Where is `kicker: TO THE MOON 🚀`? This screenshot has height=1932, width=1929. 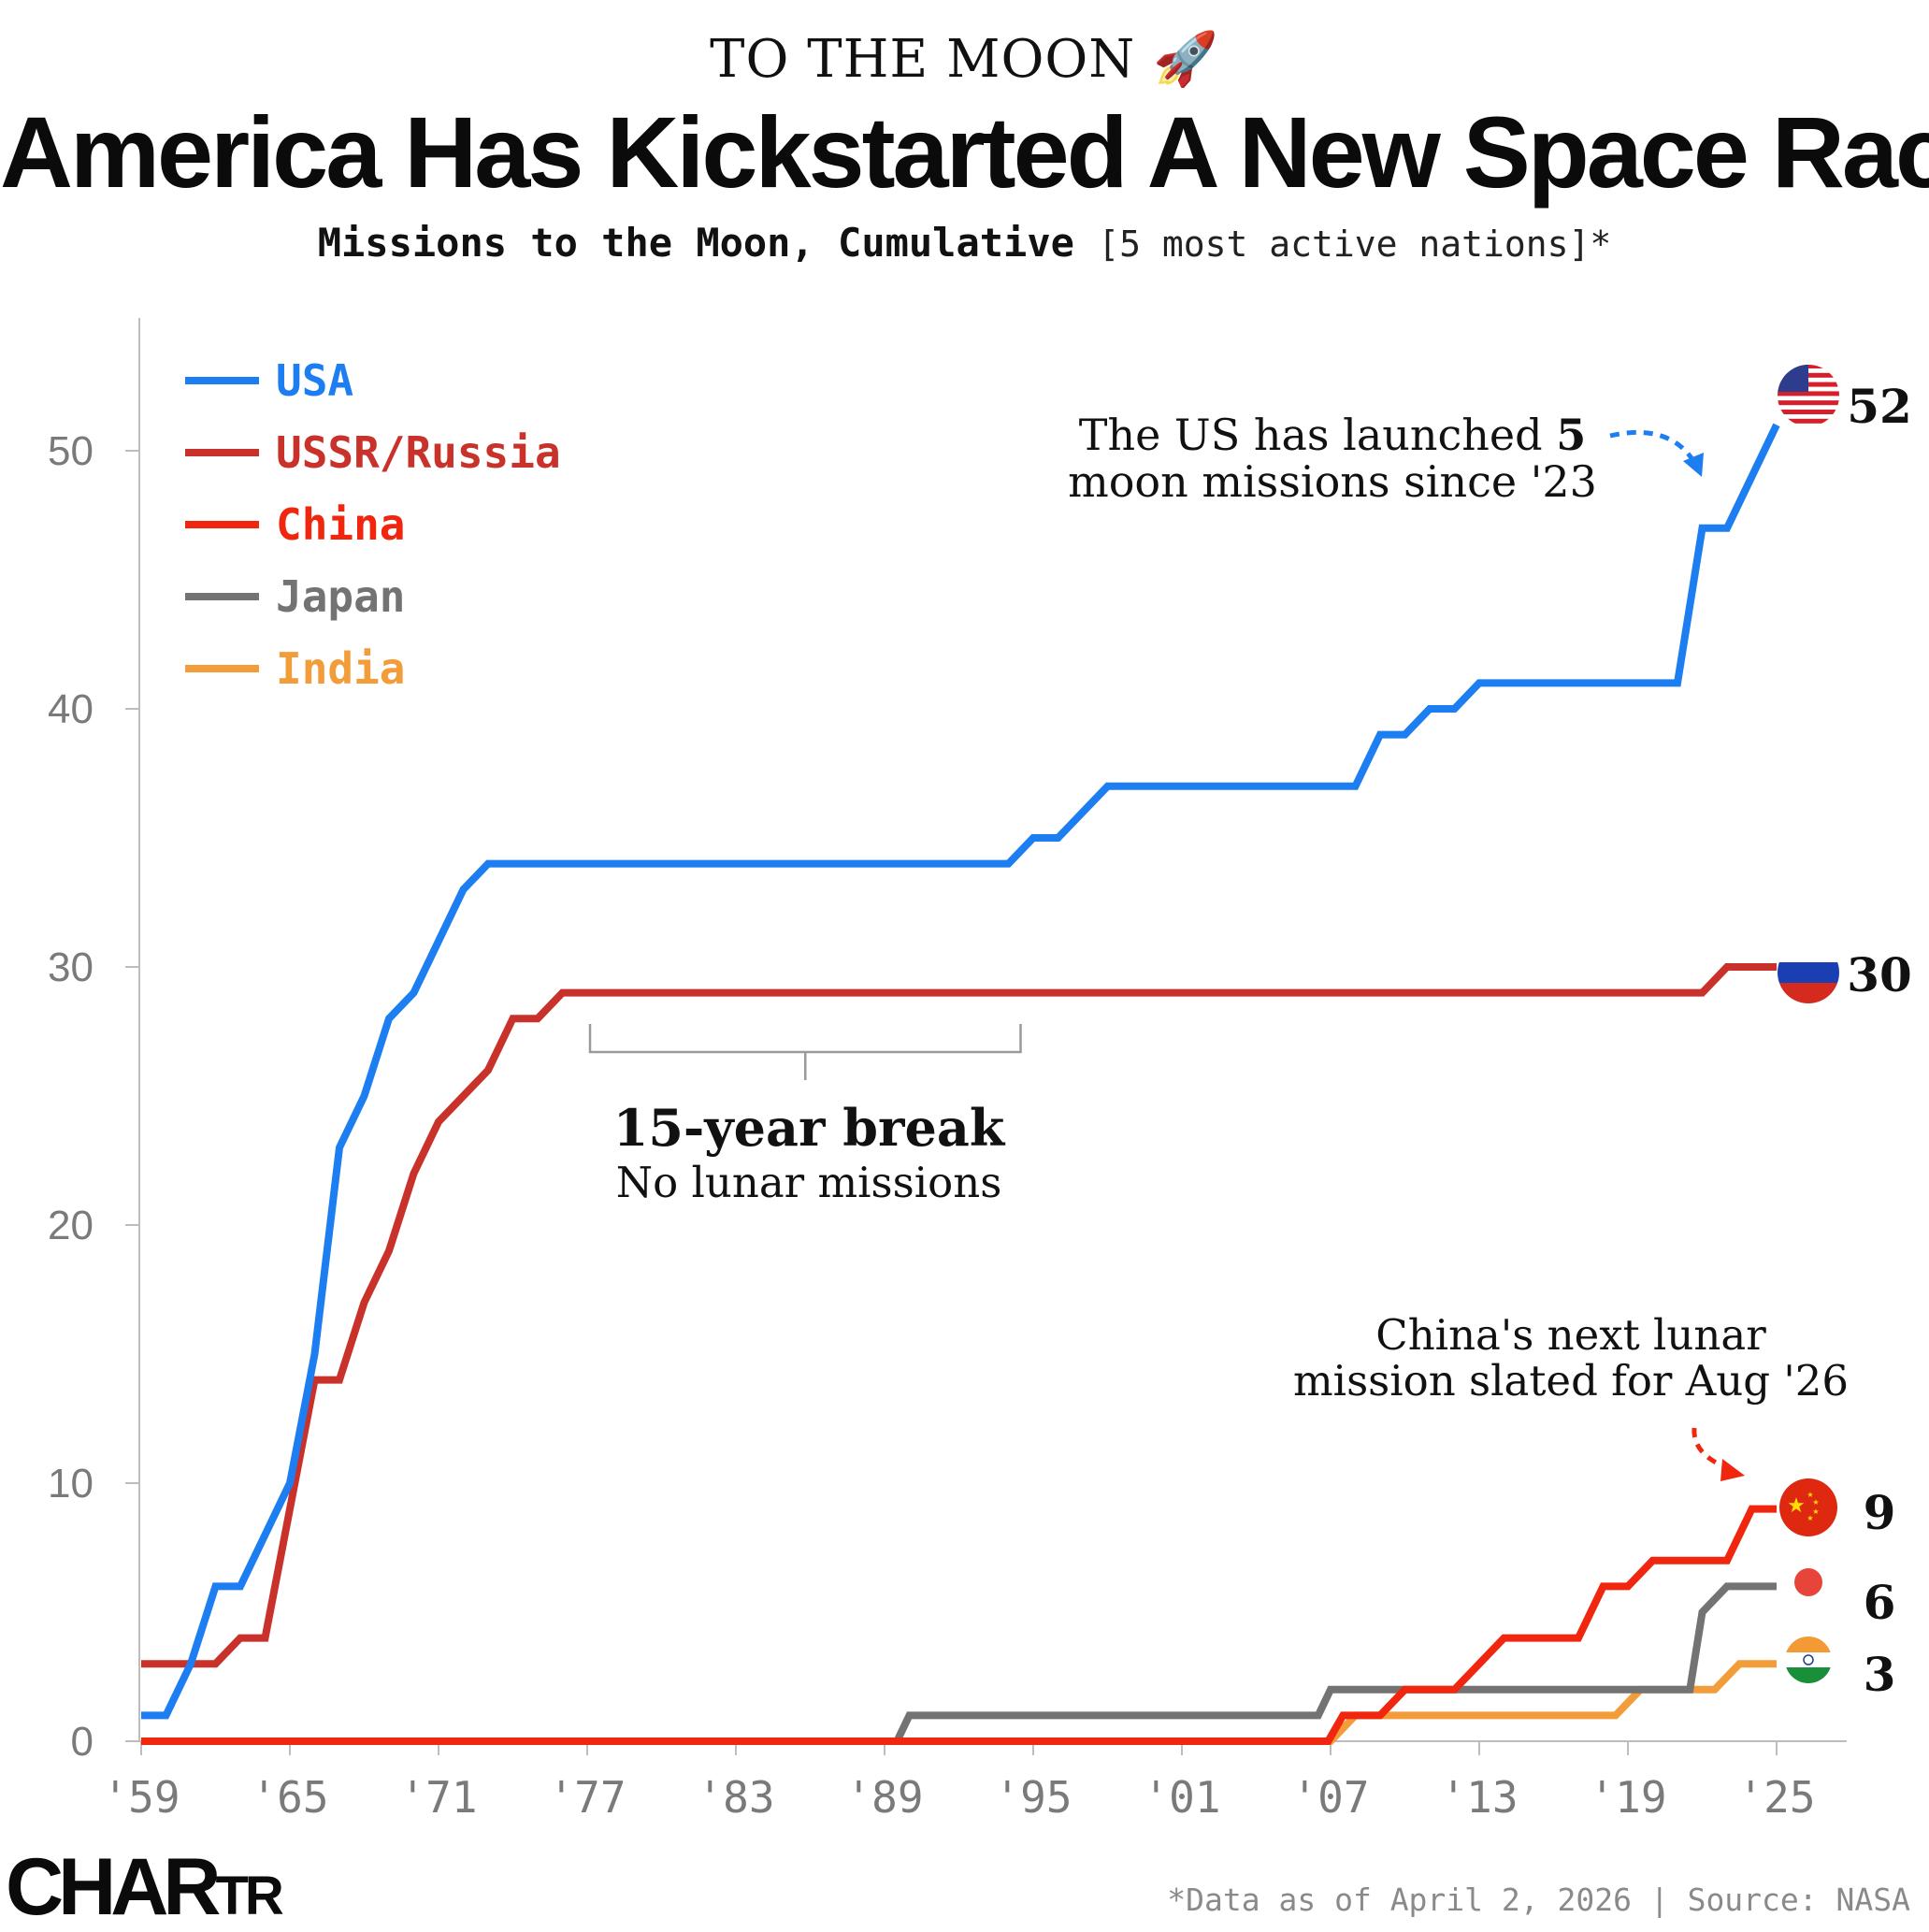
kicker: TO THE MOON 🚀 is located at coordinates (964, 59).